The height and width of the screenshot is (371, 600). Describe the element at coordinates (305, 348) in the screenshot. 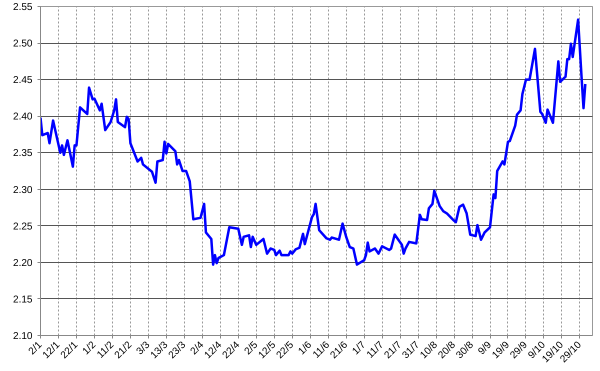

I see `x-tick-label: 1/6` at that location.